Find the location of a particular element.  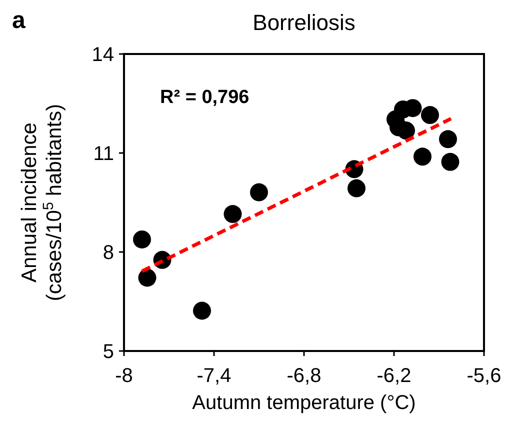

y-tick-label: 8 is located at coordinates (108, 253).